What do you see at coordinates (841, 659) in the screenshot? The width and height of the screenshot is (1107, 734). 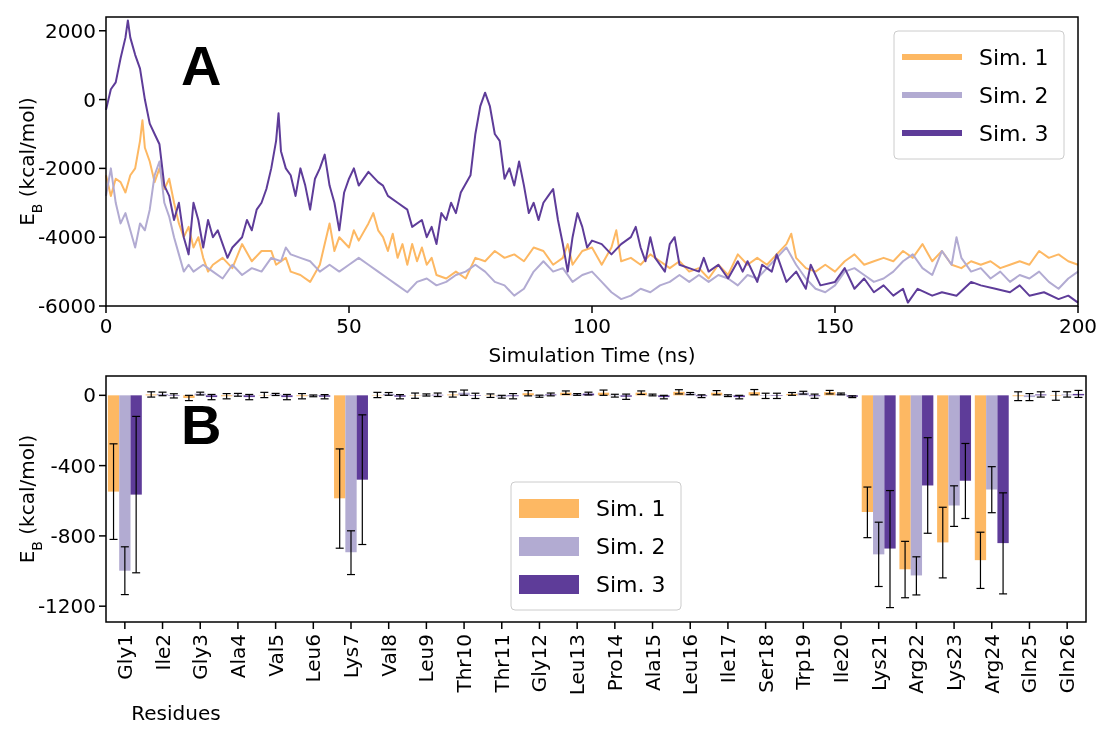 I see `x-tick-label: Ile20` at bounding box center [841, 659].